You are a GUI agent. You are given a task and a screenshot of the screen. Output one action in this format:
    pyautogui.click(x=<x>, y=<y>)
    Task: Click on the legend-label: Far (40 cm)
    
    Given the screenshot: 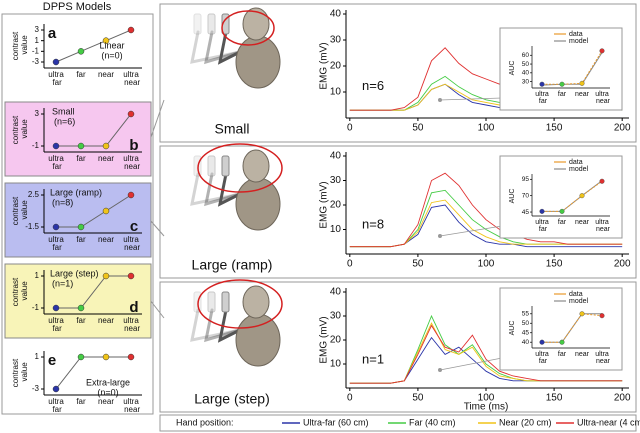 What is the action you would take?
    pyautogui.click(x=432, y=422)
    